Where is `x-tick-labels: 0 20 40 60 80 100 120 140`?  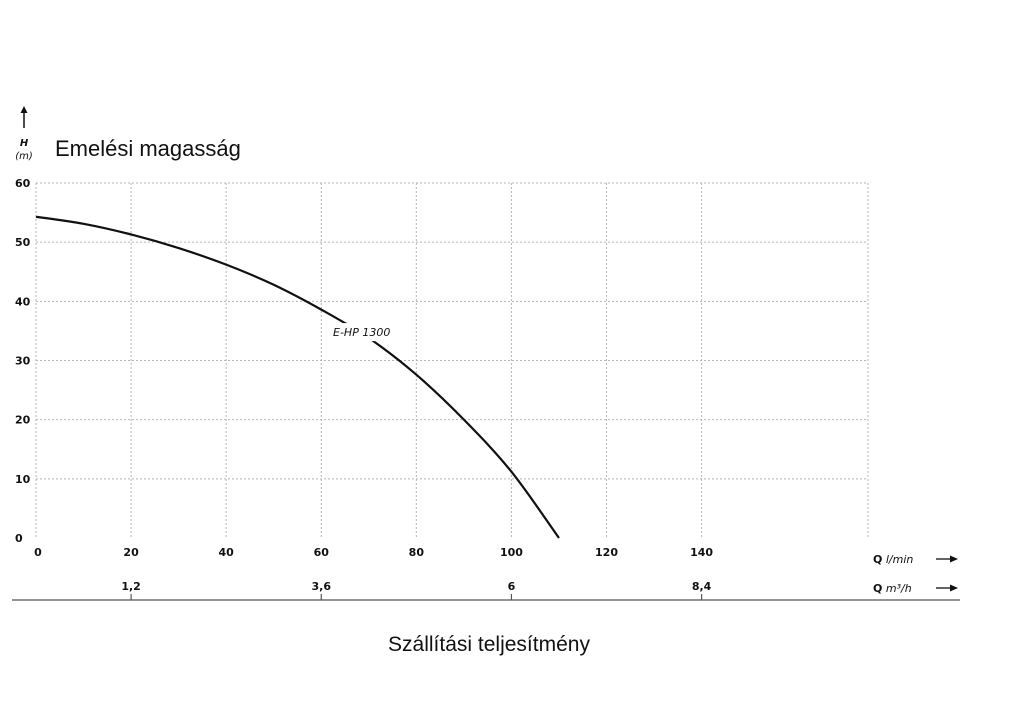 x-tick-labels: 0 20 40 60 80 100 120 140 is located at coordinates (373, 552).